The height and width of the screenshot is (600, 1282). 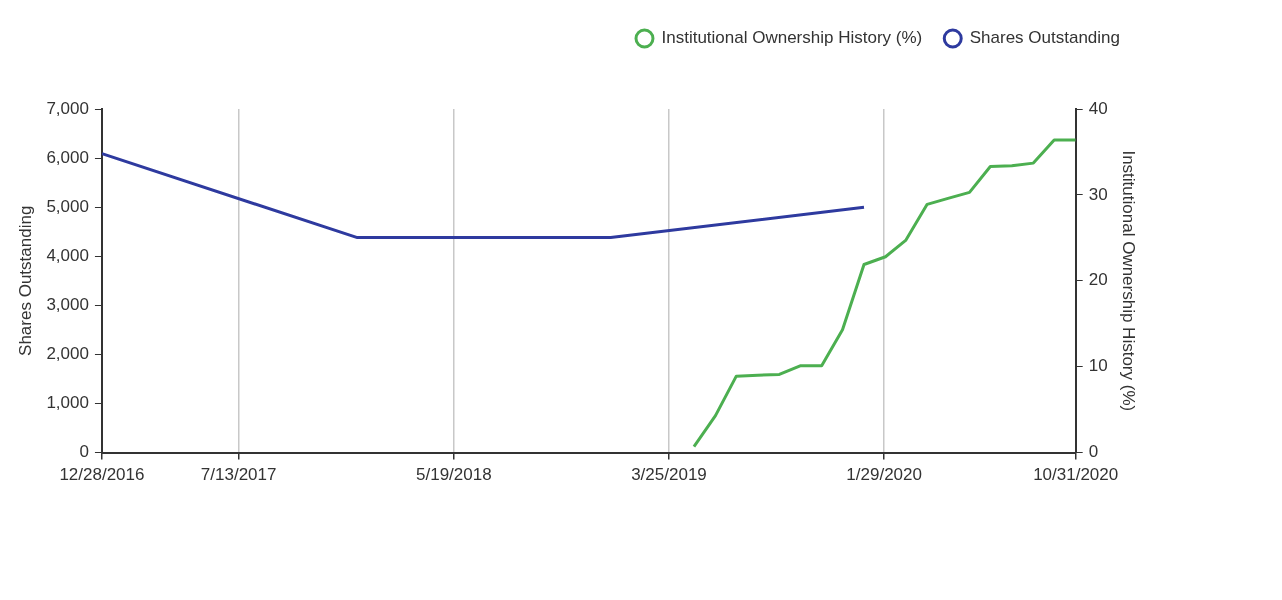 I want to click on y-tick-label: 4,000, so click(x=67, y=255).